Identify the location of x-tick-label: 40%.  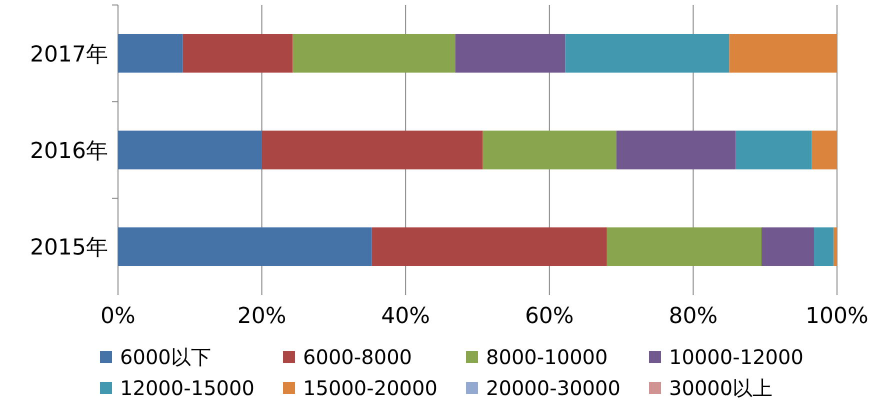
(405, 316).